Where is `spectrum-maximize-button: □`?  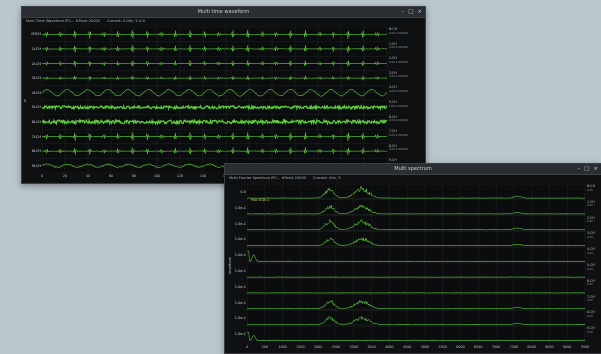 spectrum-maximize-button: □ is located at coordinates (586, 169).